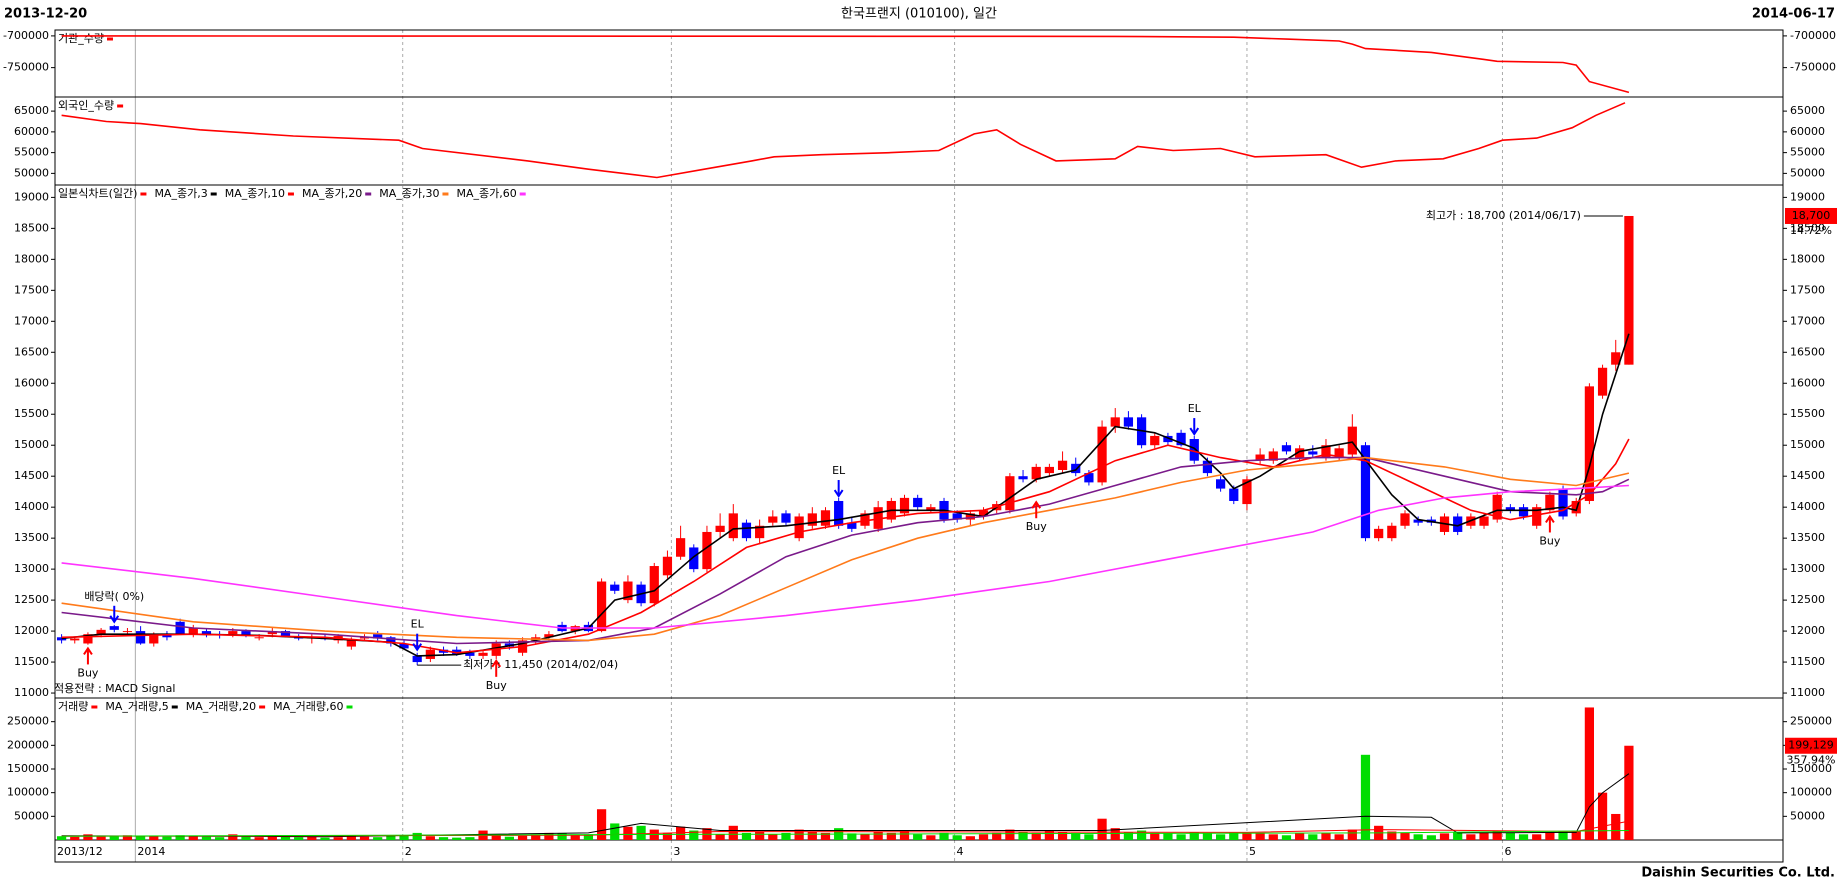 The width and height of the screenshot is (1839, 884). What do you see at coordinates (136, 706) in the screenshot?
I see `legend-label: MA_거래량,5` at bounding box center [136, 706].